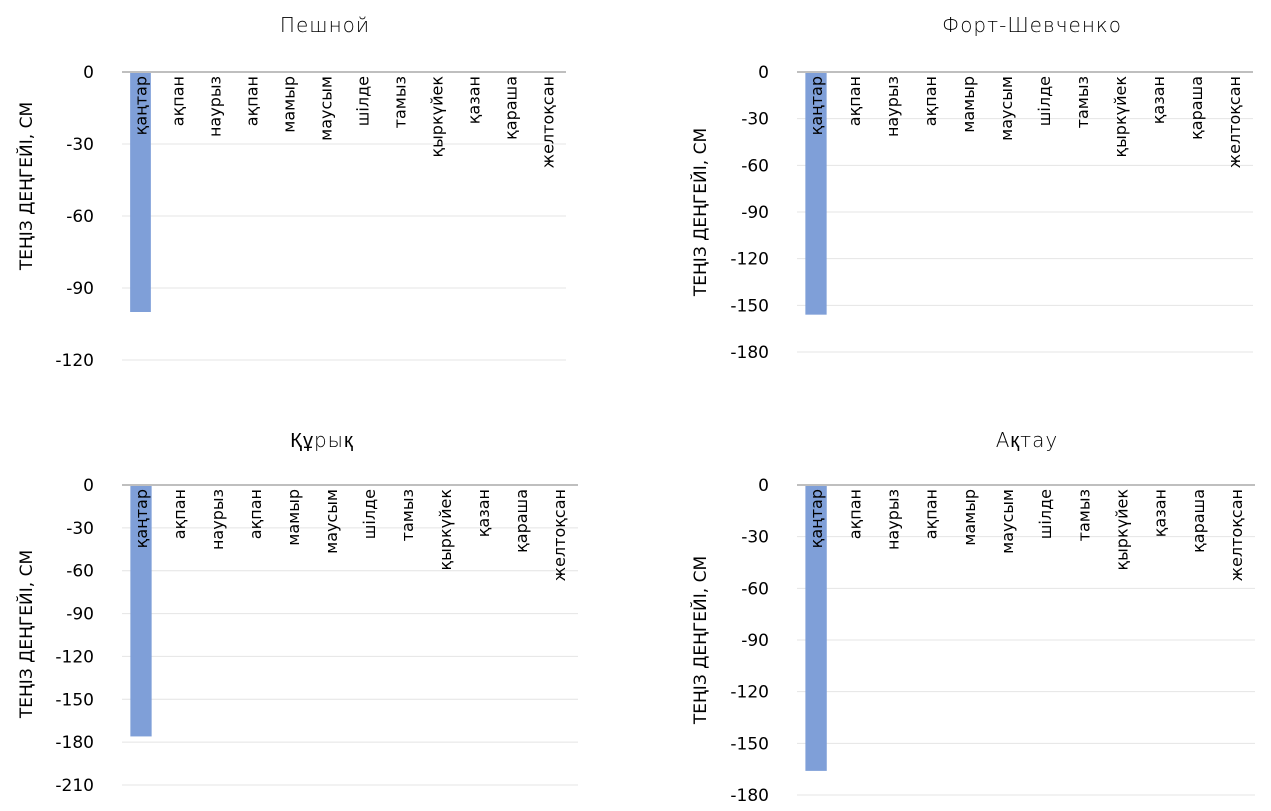  I want to click on chart-title: Ақтау, so click(1027, 440).